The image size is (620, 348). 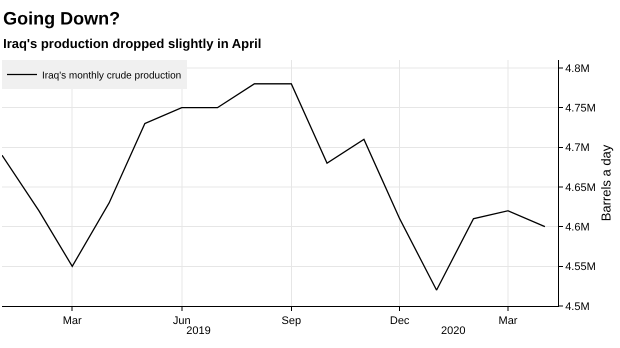 What do you see at coordinates (577, 68) in the screenshot?
I see `y-tick-label: 4.8M` at bounding box center [577, 68].